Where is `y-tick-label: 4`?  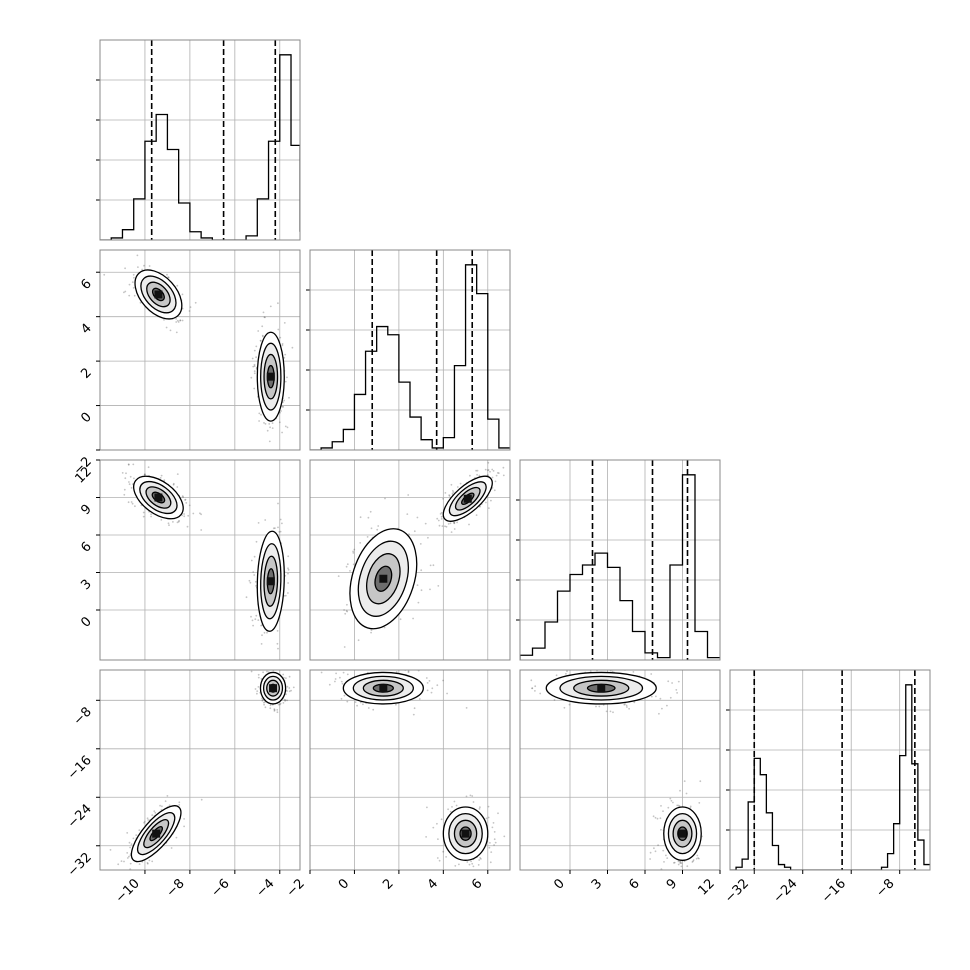
y-tick-label: 4 is located at coordinates (86, 329).